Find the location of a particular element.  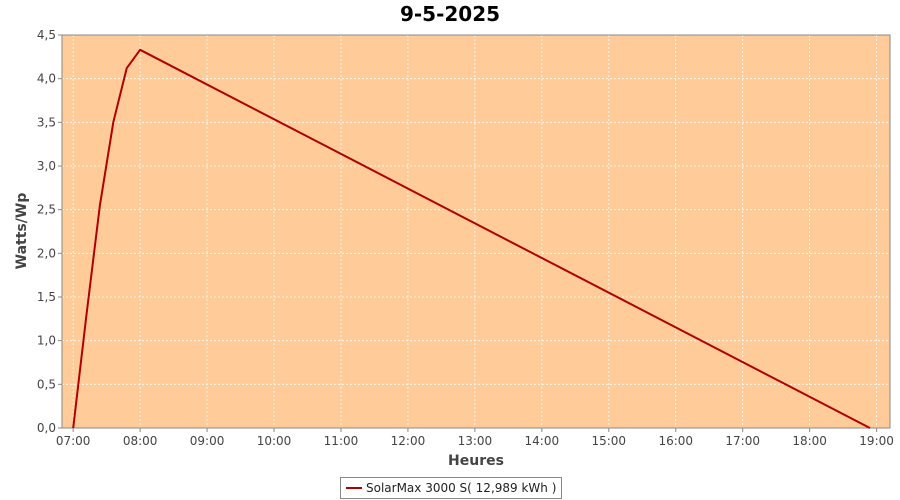

x-tick-label: 12:00 is located at coordinates (408, 441).